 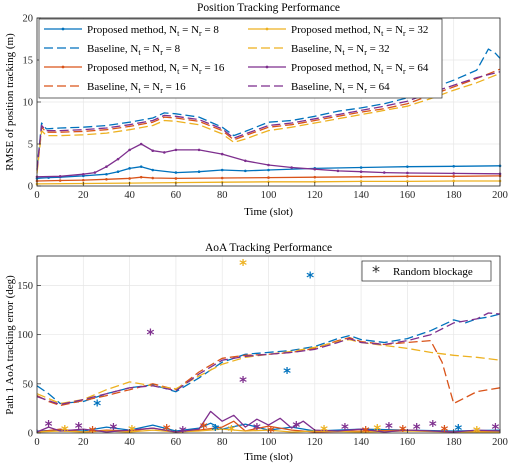 What do you see at coordinates (10, 345) in the screenshot?
I see `y-axis-label: Path 1 AoA tracking error (deg)` at bounding box center [10, 345].